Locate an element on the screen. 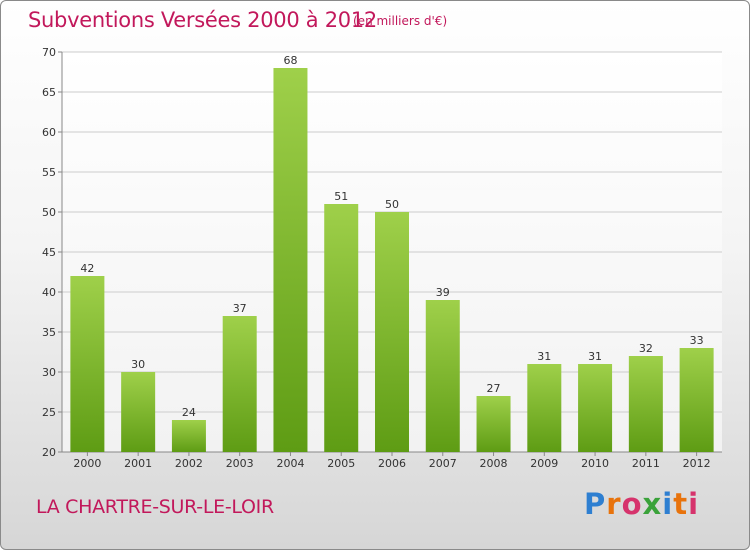 This screenshot has height=550, width=750. brand-letter: P is located at coordinates (595, 504).